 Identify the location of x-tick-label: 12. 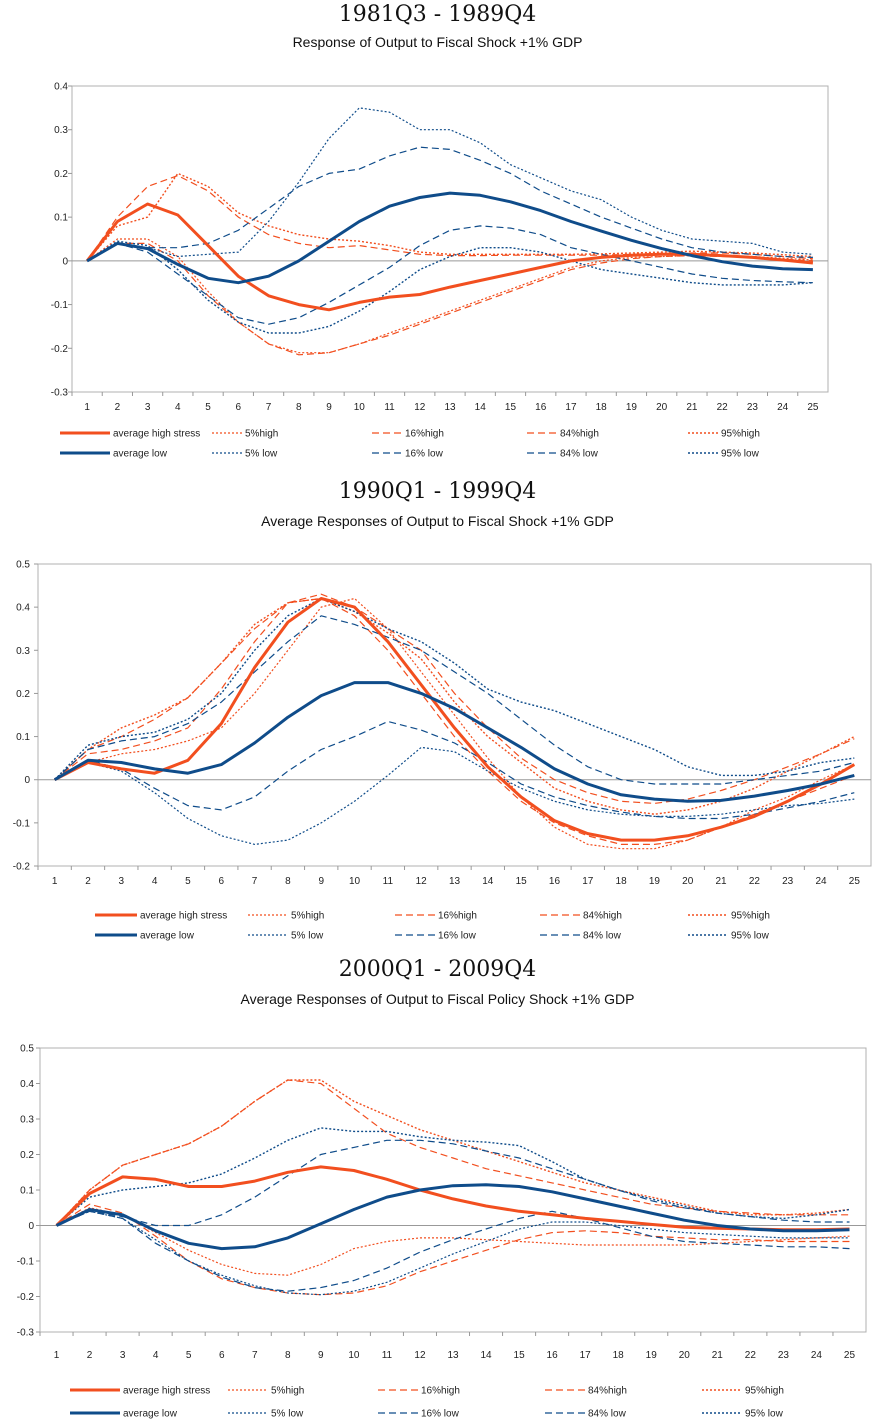
(420, 1355).